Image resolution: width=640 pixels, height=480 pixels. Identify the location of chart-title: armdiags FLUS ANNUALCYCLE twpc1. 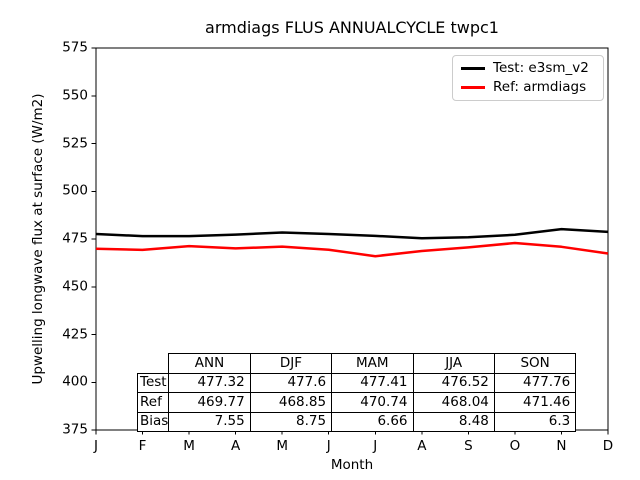
(352, 27).